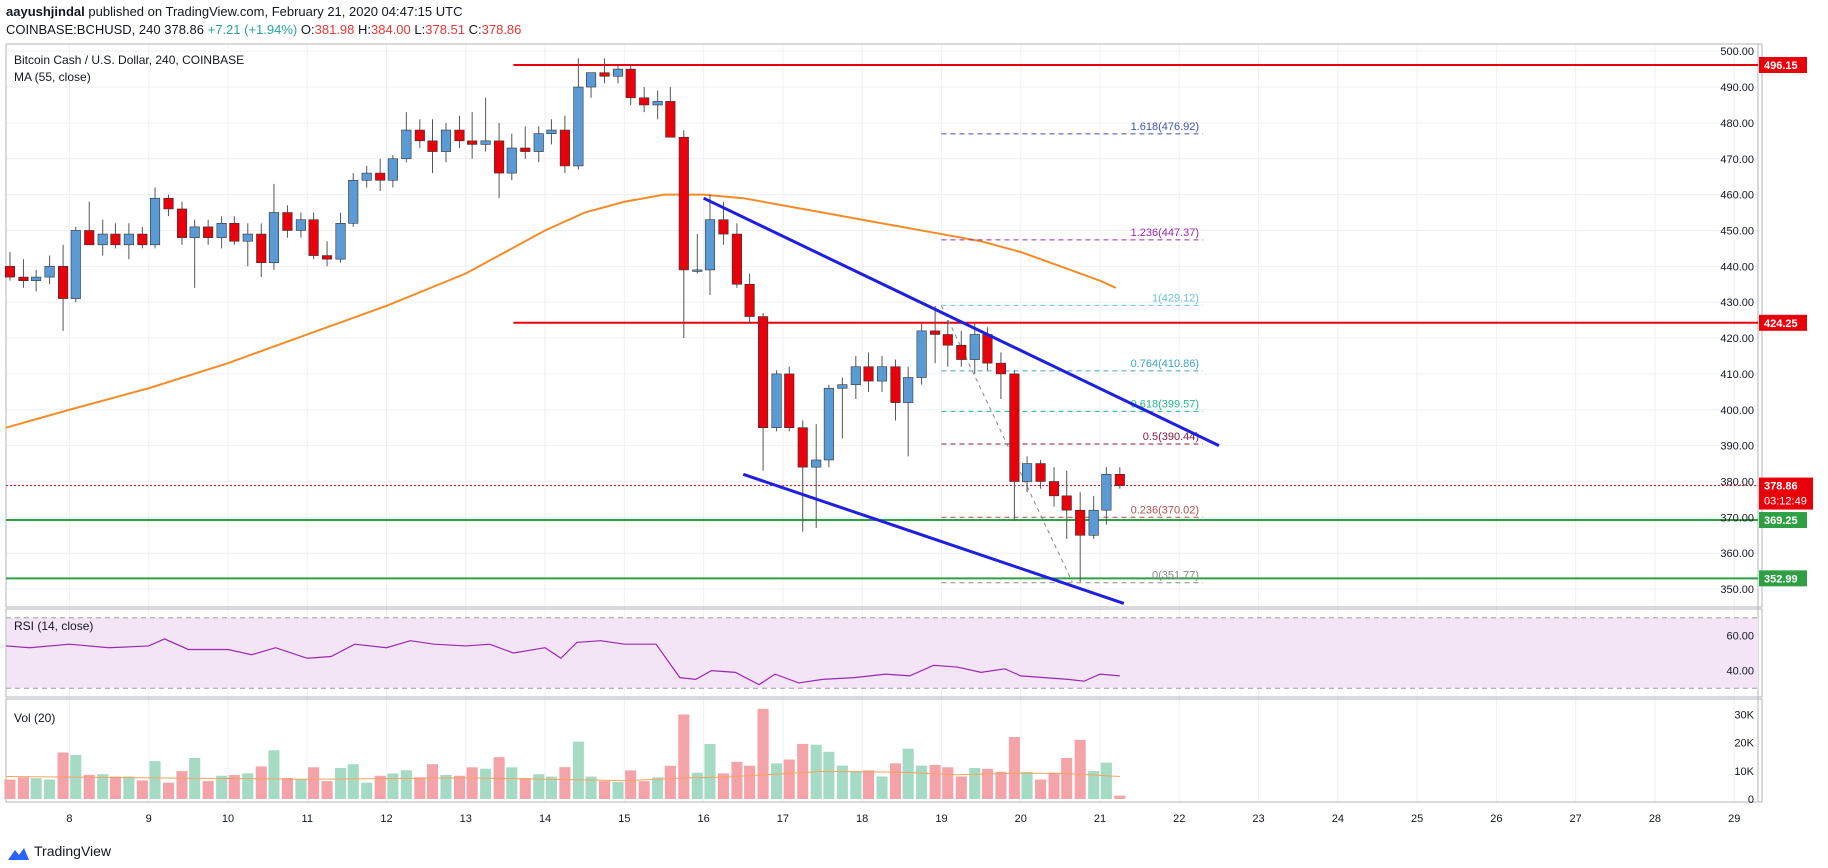  I want to click on channel-lines, so click(961, 400).